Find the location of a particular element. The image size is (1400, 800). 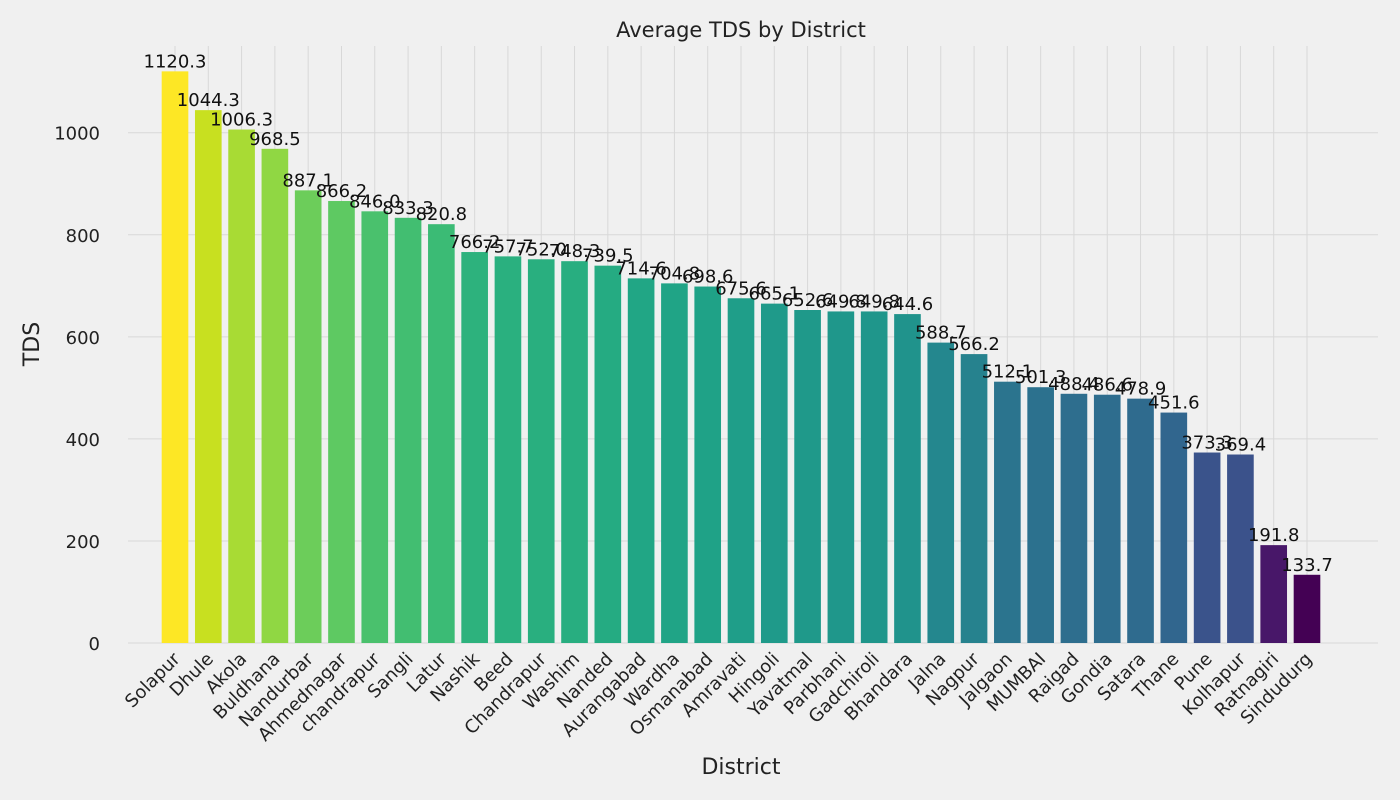

bar-value-label: 652.6 is located at coordinates (808, 300).